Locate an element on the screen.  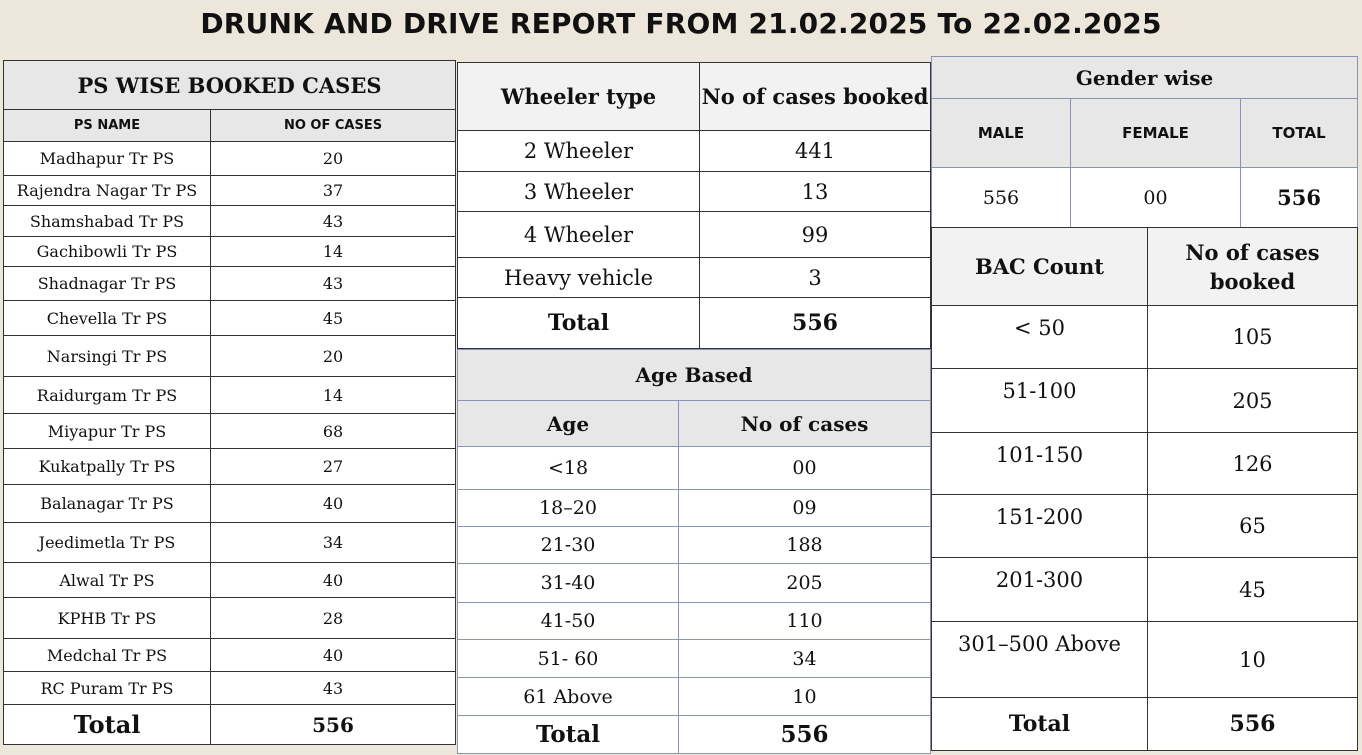
ps-name-cell: RC Puram Tr PS is located at coordinates (107, 688).